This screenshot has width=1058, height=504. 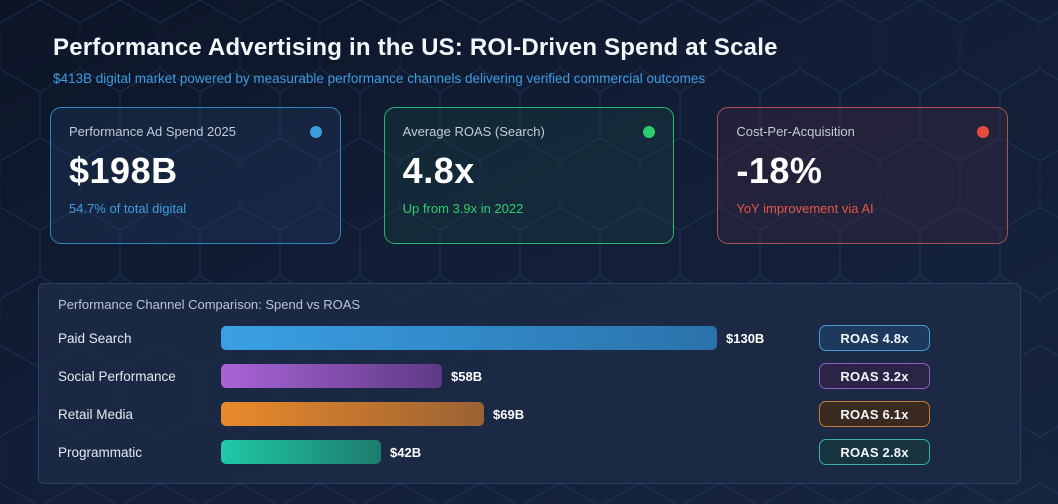 What do you see at coordinates (463, 208) in the screenshot?
I see `stat-card-subtext: Up from 3.9x in 2022` at bounding box center [463, 208].